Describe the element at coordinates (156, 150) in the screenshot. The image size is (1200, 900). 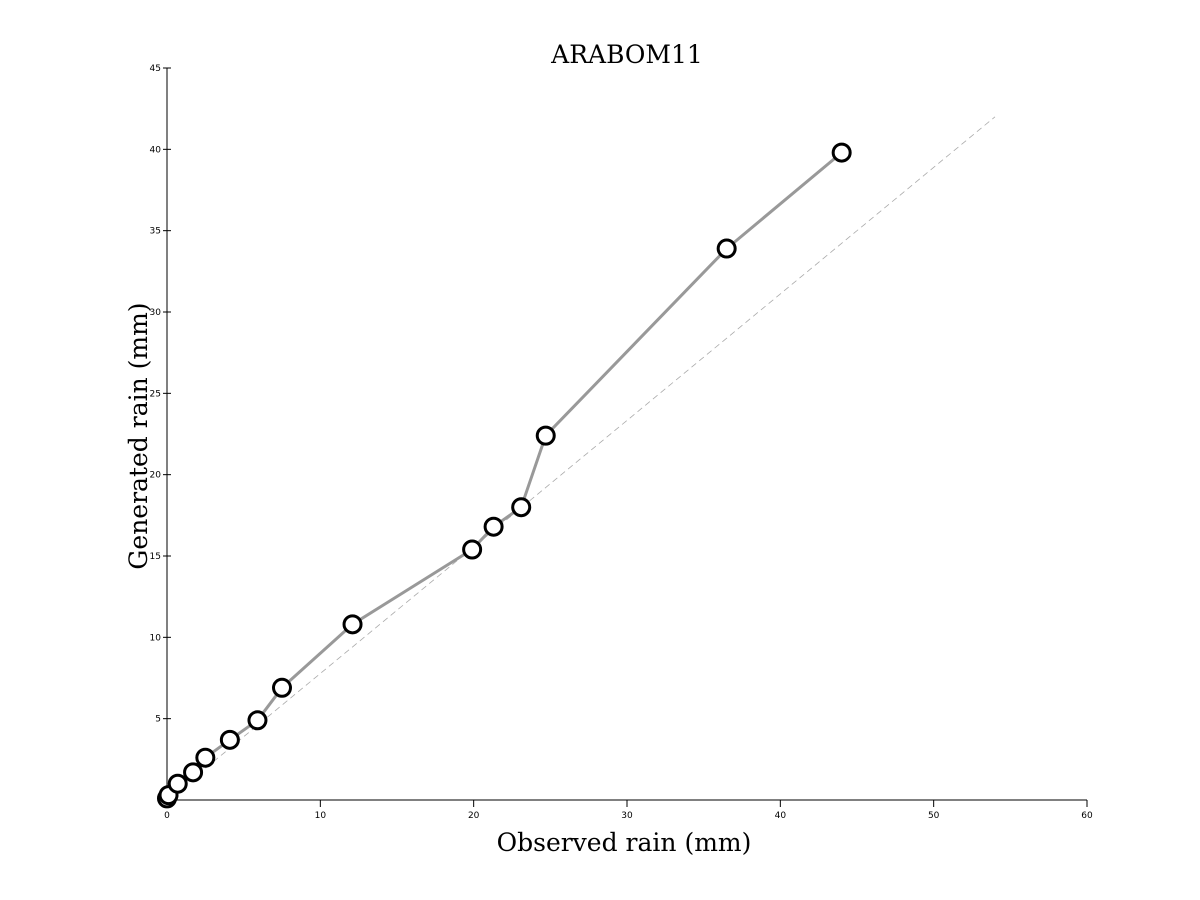
I see `y-tick-label: 40` at that location.